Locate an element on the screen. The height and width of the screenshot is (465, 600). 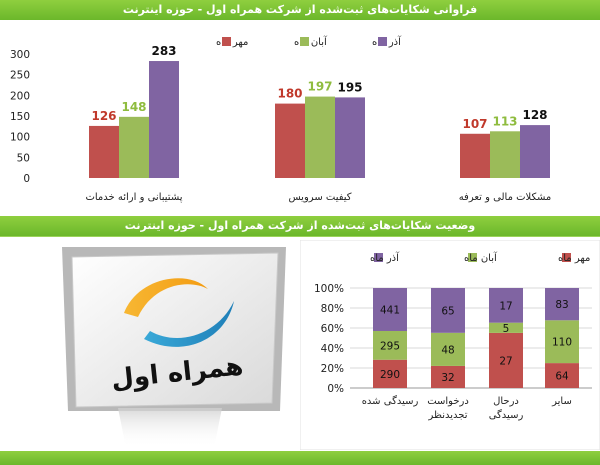
bar-value-label: 148 is located at coordinates (133, 107).